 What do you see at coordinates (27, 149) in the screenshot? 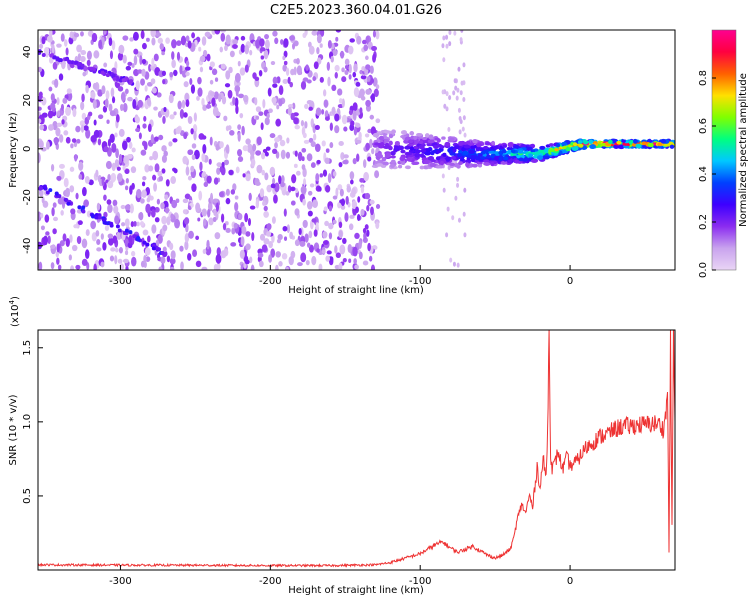
I see `heatmap-y-tick-label: 0` at bounding box center [27, 149].